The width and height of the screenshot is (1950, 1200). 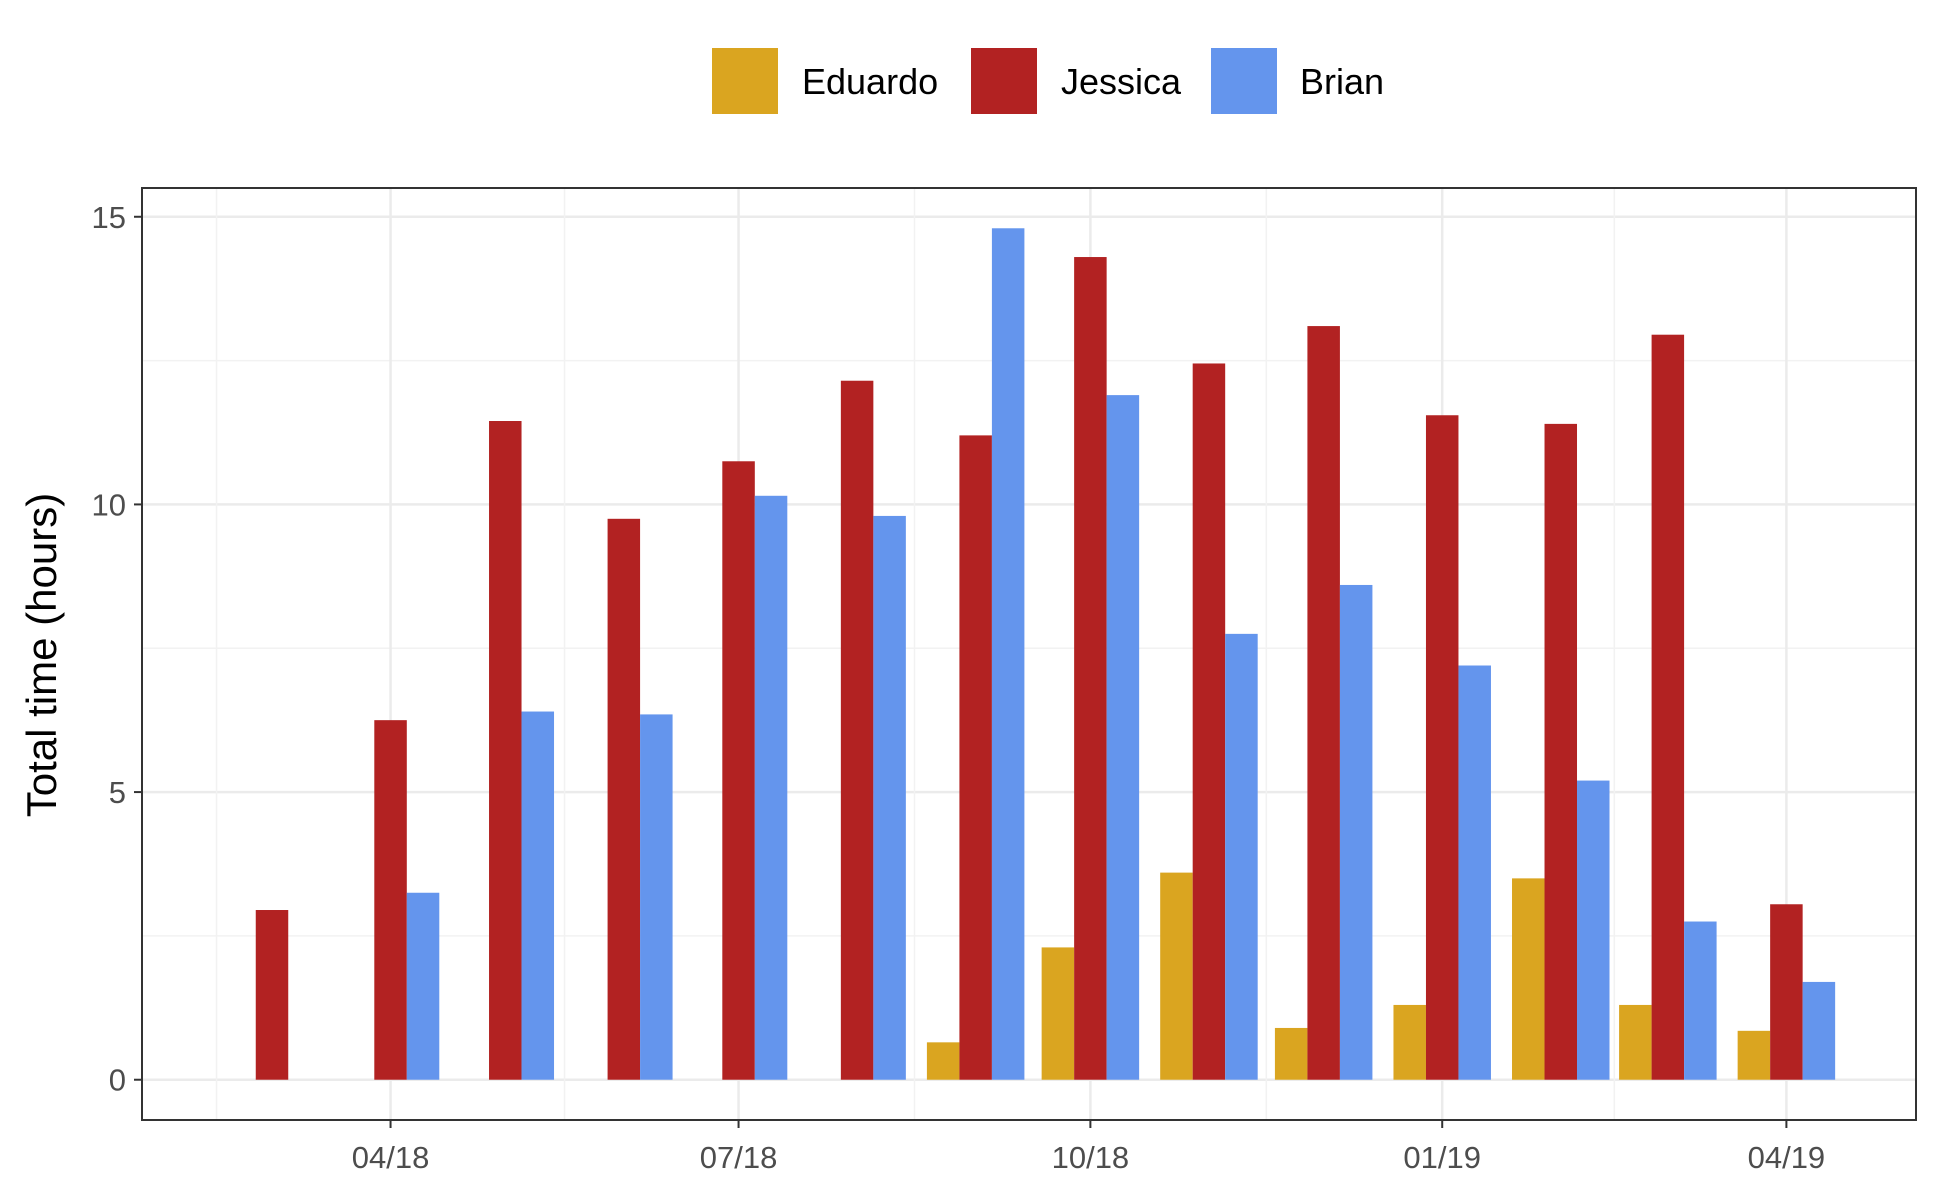 What do you see at coordinates (1121, 81) in the screenshot?
I see `legend-label-jessica: Jessica` at bounding box center [1121, 81].